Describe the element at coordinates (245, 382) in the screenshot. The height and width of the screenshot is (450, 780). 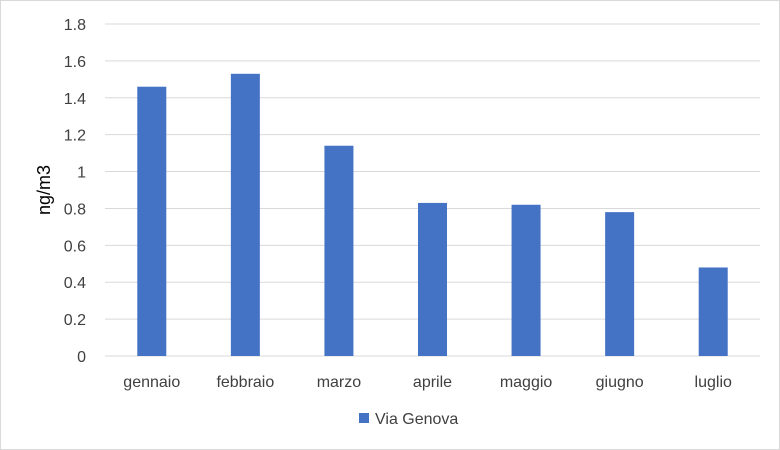
I see `x-tick-label: febbraio` at that location.